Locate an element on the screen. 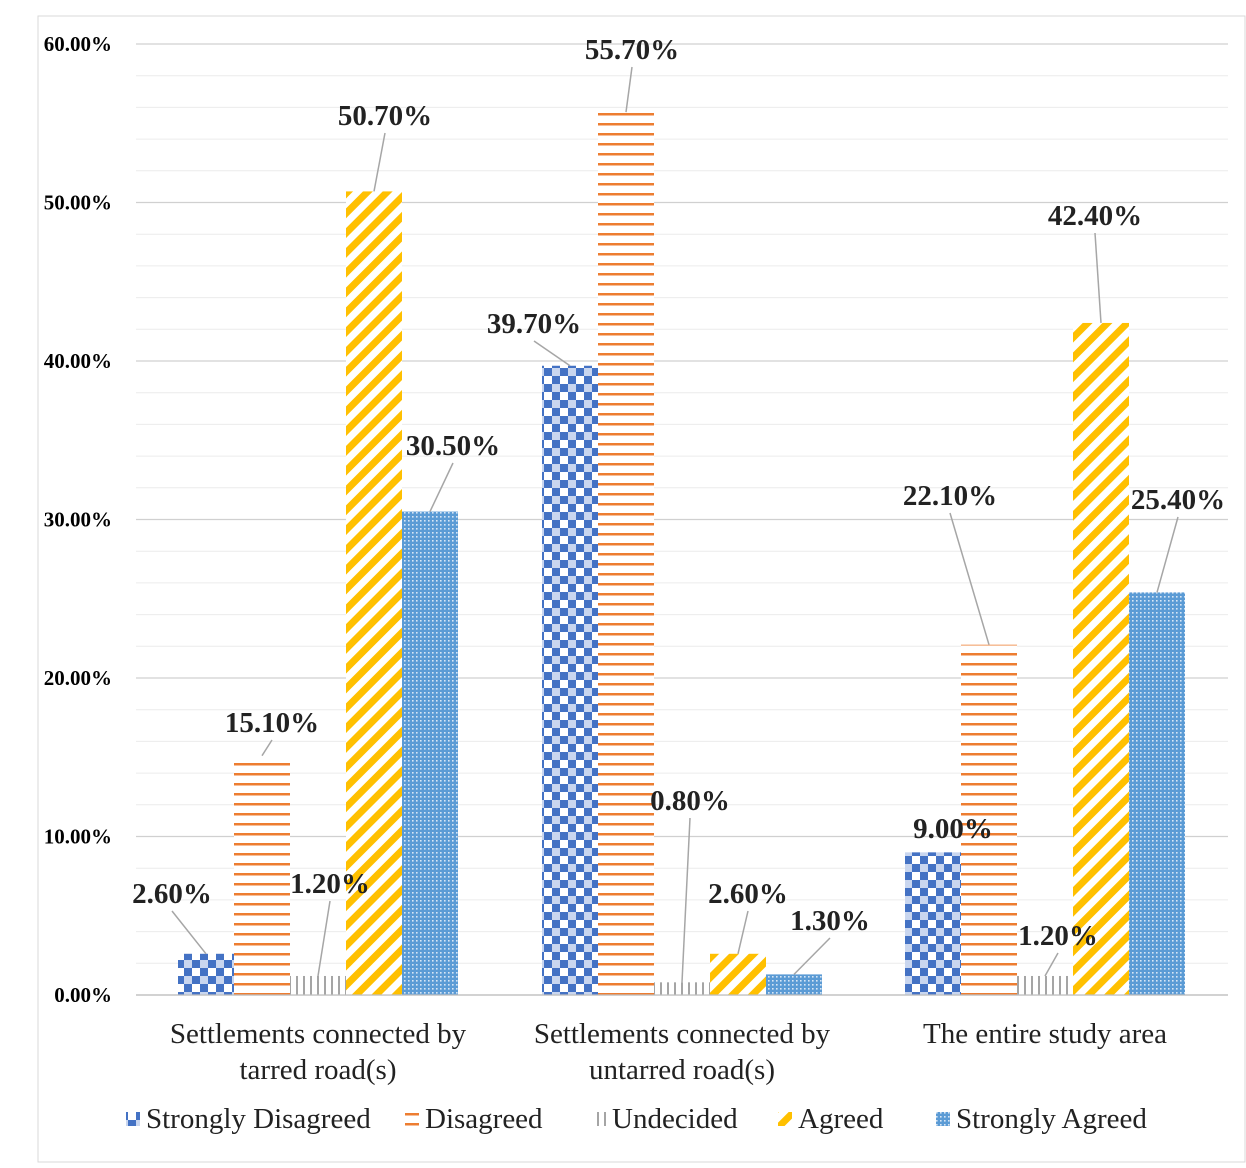 The image size is (1246, 1168). x-tick-label: tarred road(s) is located at coordinates (318, 1070).